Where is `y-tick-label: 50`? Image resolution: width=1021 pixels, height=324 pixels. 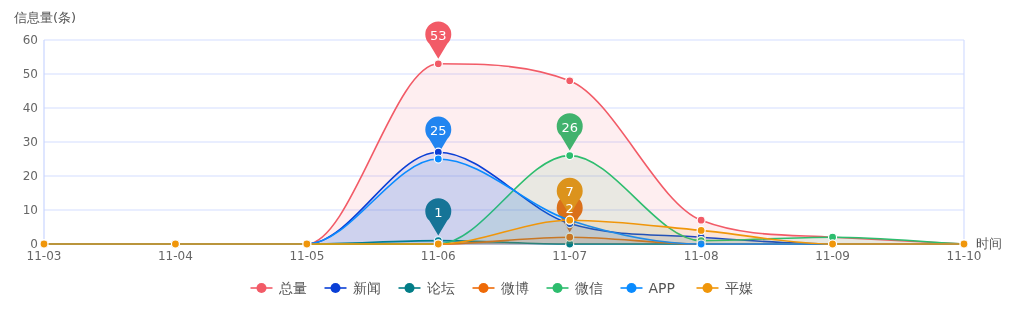
y-tick-label: 50 is located at coordinates (30, 74).